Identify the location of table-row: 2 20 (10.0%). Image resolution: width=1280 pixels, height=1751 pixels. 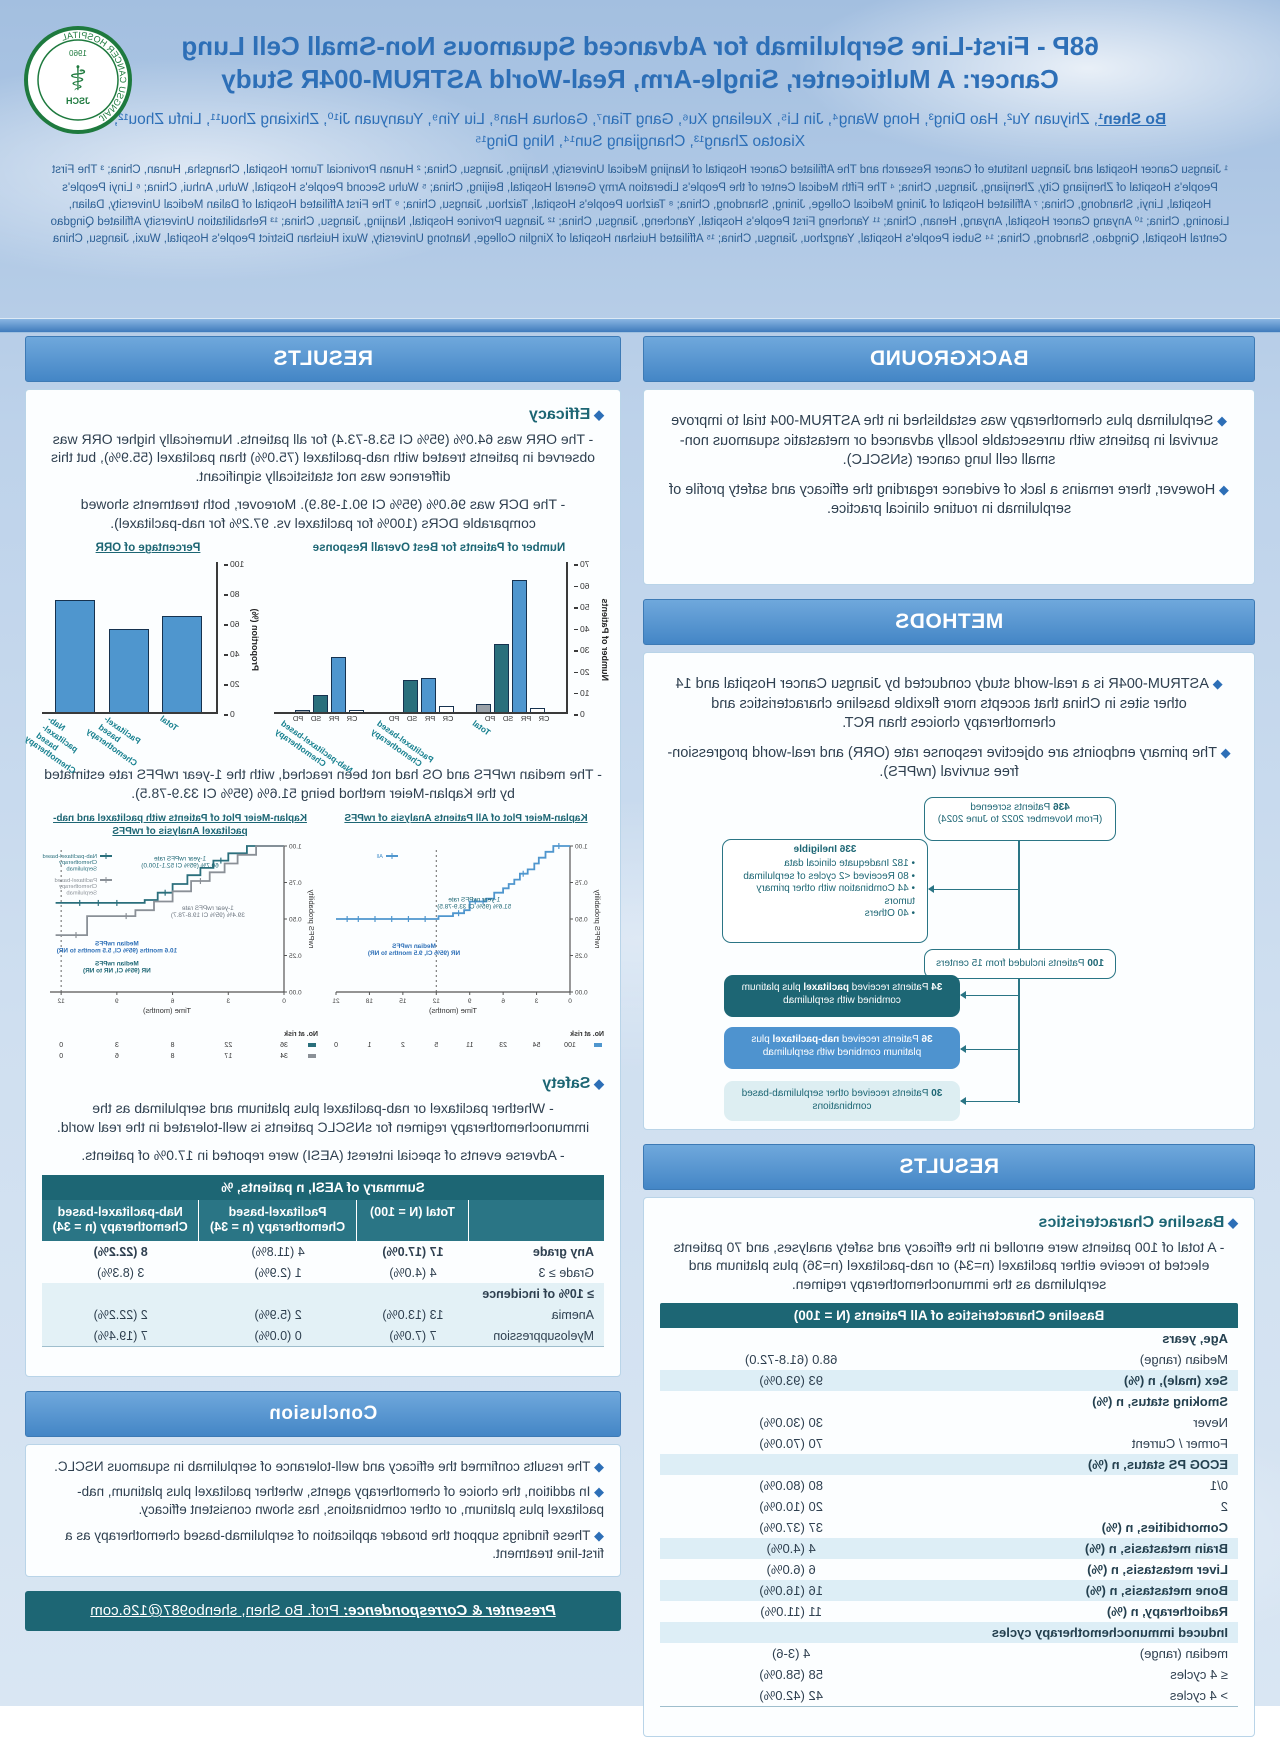
(949, 1506).